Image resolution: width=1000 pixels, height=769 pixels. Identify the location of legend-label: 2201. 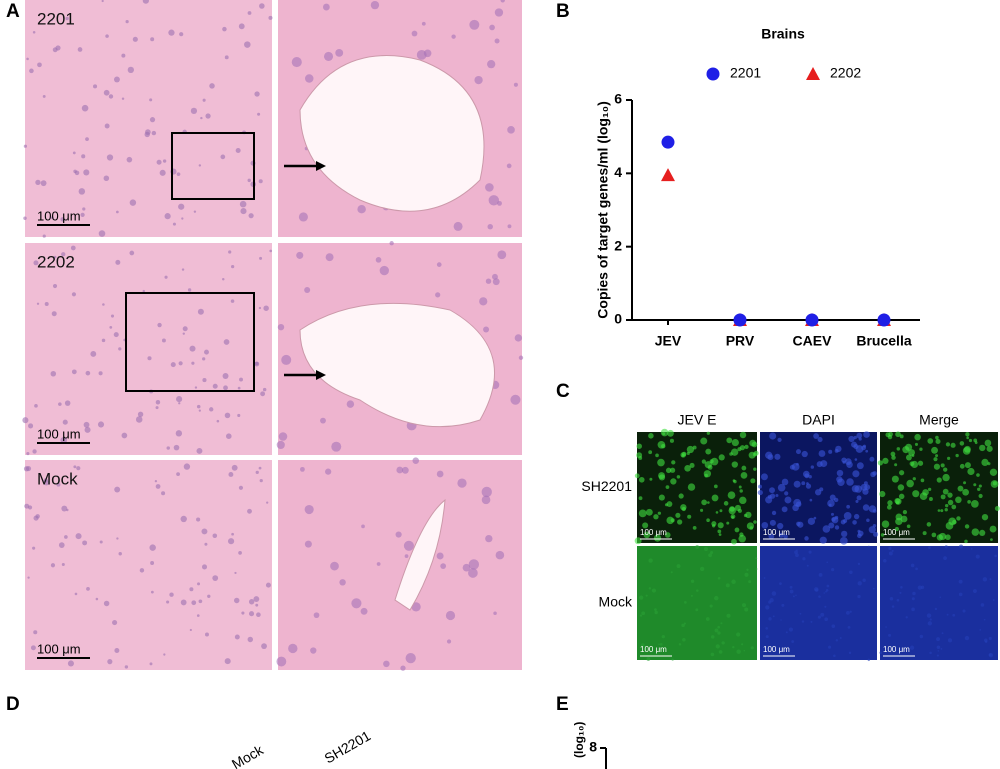
(745, 73).